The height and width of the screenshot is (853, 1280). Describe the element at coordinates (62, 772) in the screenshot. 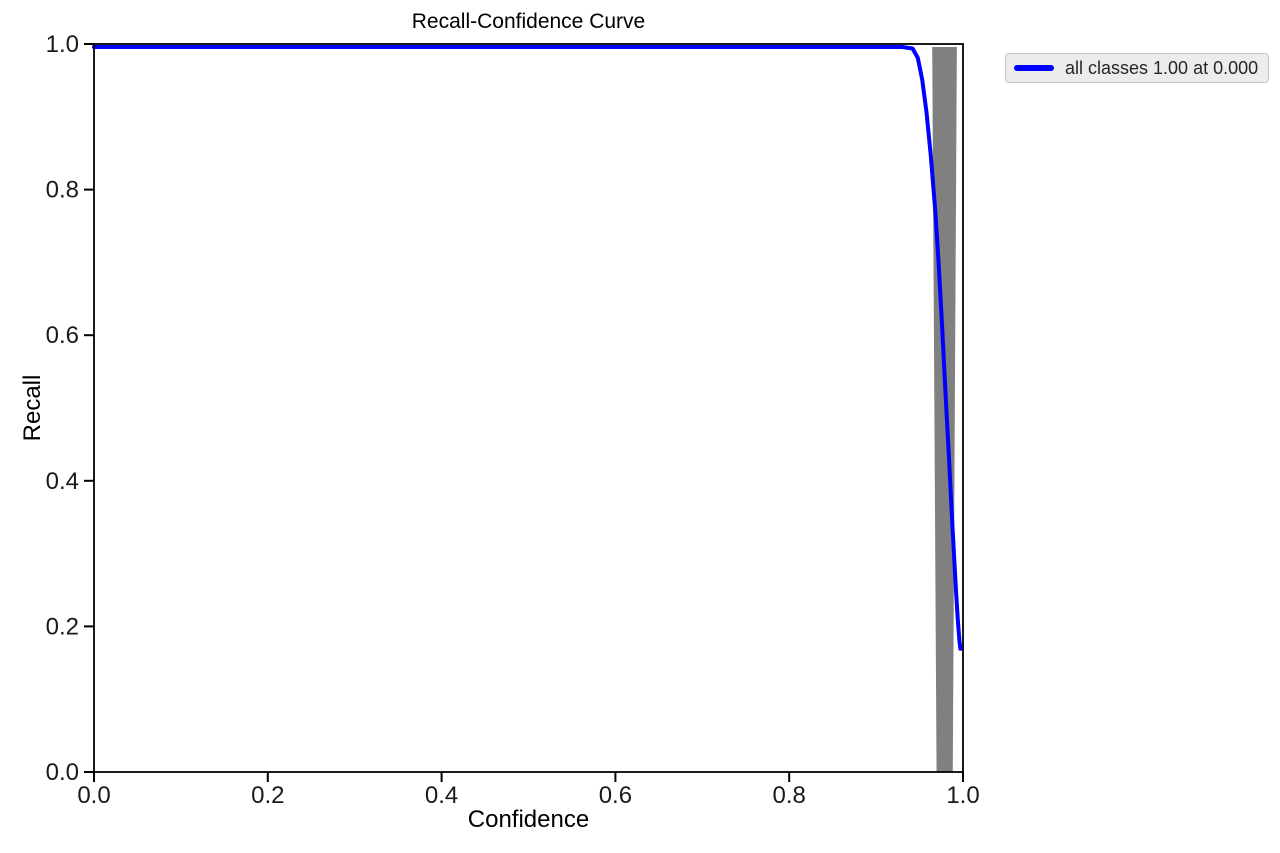

I see `y-tick-label: 0.0` at that location.